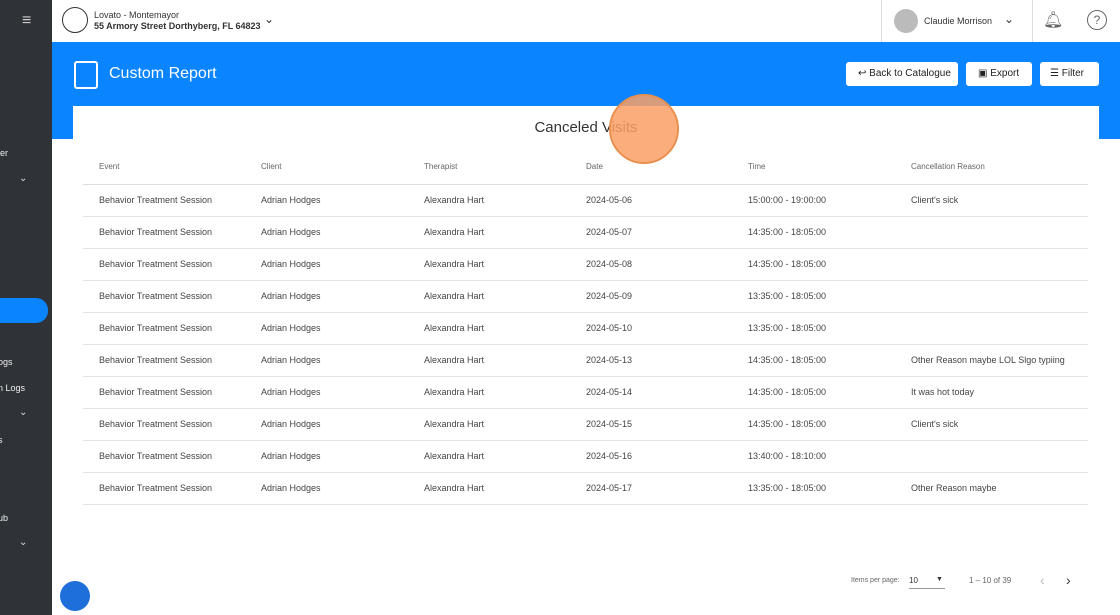 Image resolution: width=1120 pixels, height=615 pixels. Describe the element at coordinates (988, 360) in the screenshot. I see `table-cell: Other Reason maybe LOL Slgo typiing` at that location.